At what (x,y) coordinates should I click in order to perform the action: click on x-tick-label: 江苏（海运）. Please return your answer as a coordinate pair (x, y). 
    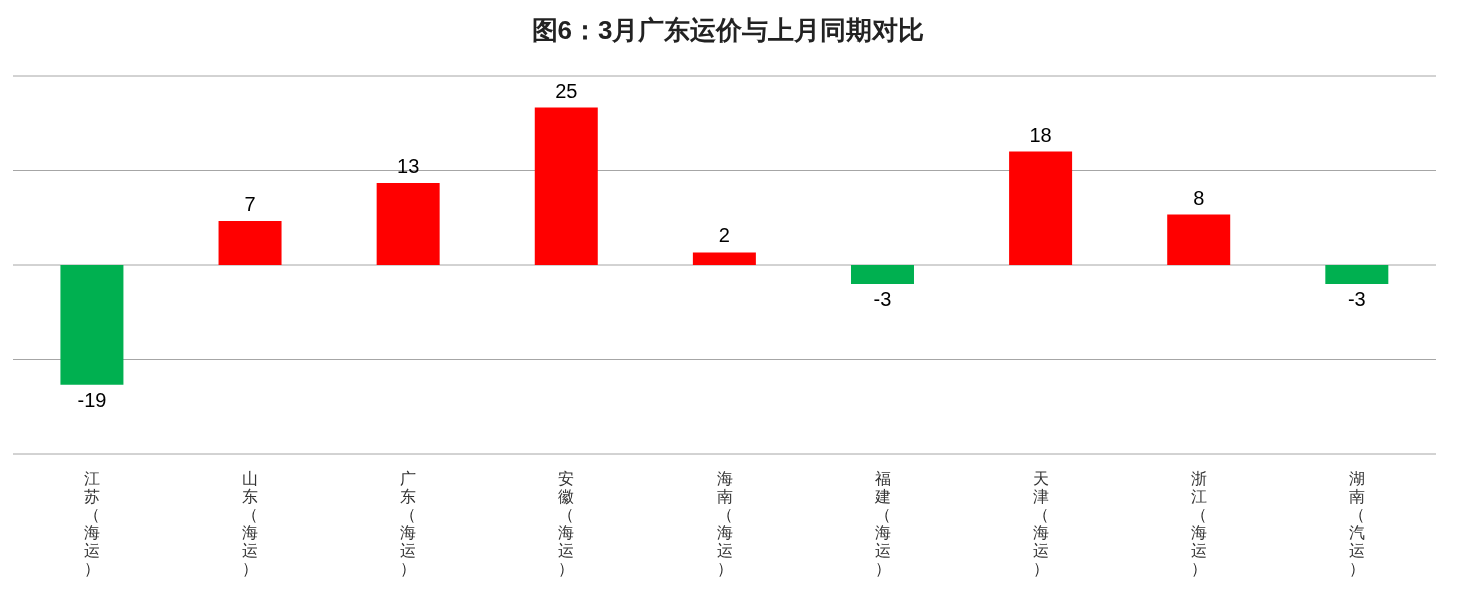
    Looking at the image, I should click on (92, 523).